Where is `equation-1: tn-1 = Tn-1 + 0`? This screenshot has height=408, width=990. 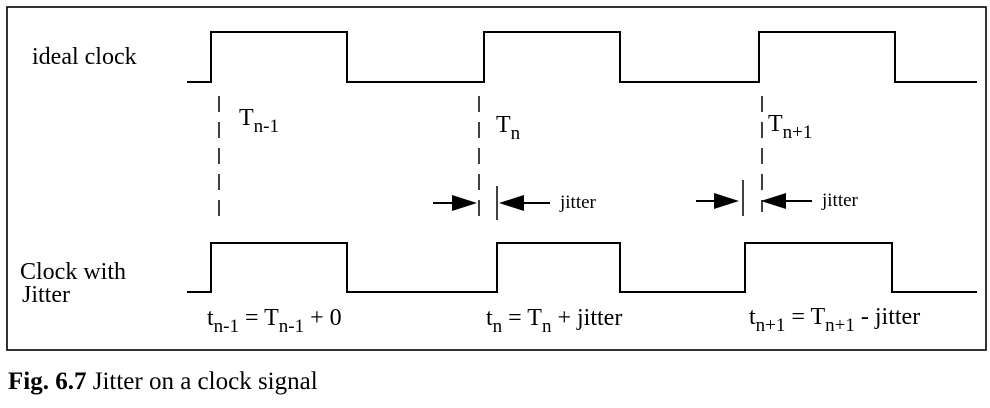 equation-1: tn-1 = Tn-1 + 0 is located at coordinates (274, 321).